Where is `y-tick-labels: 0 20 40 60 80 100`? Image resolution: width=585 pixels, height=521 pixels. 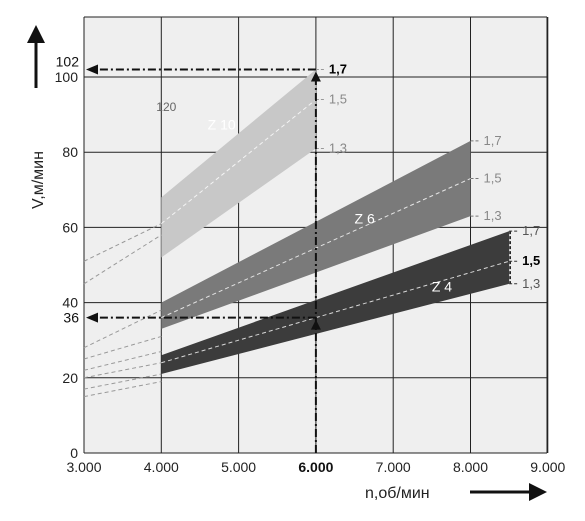
y-tick-labels: 0 20 40 60 80 100 is located at coordinates (67, 265).